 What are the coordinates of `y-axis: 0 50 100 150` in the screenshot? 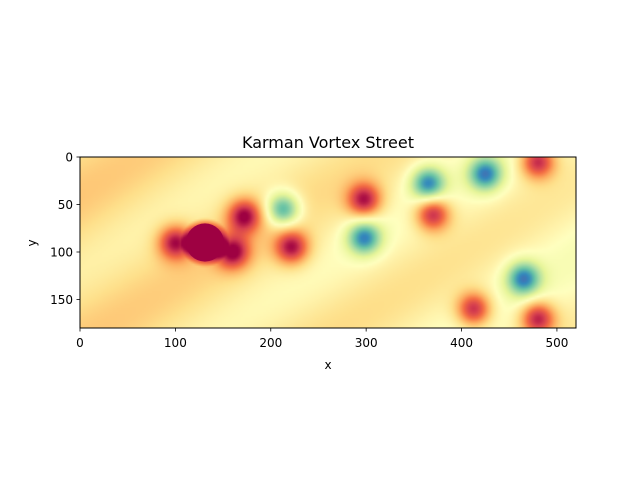 It's located at (65, 229).